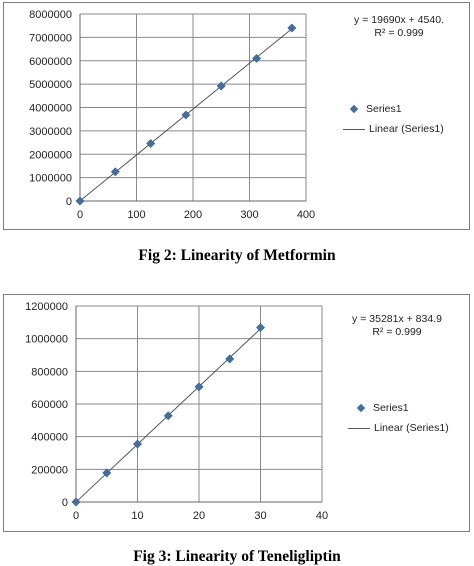 Image resolution: width=474 pixels, height=566 pixels. Describe the element at coordinates (49, 405) in the screenshot. I see `y-tick-label: 600000` at that location.